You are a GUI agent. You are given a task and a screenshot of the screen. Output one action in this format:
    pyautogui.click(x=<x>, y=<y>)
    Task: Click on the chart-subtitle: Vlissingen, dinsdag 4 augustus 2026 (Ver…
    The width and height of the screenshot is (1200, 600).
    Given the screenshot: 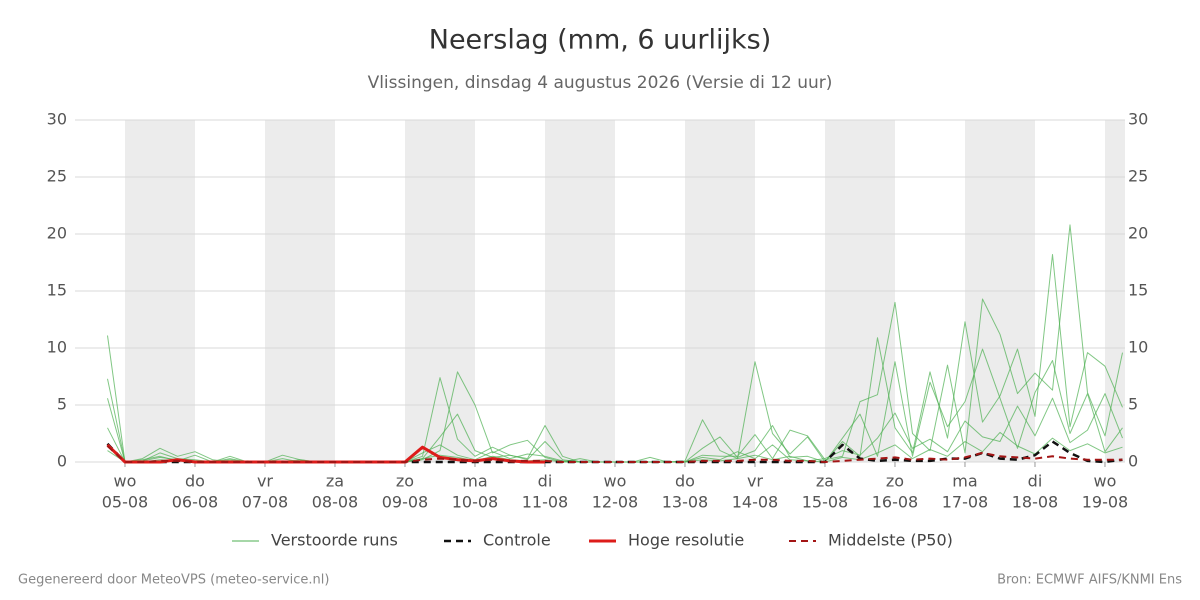 What is the action you would take?
    pyautogui.click(x=600, y=83)
    